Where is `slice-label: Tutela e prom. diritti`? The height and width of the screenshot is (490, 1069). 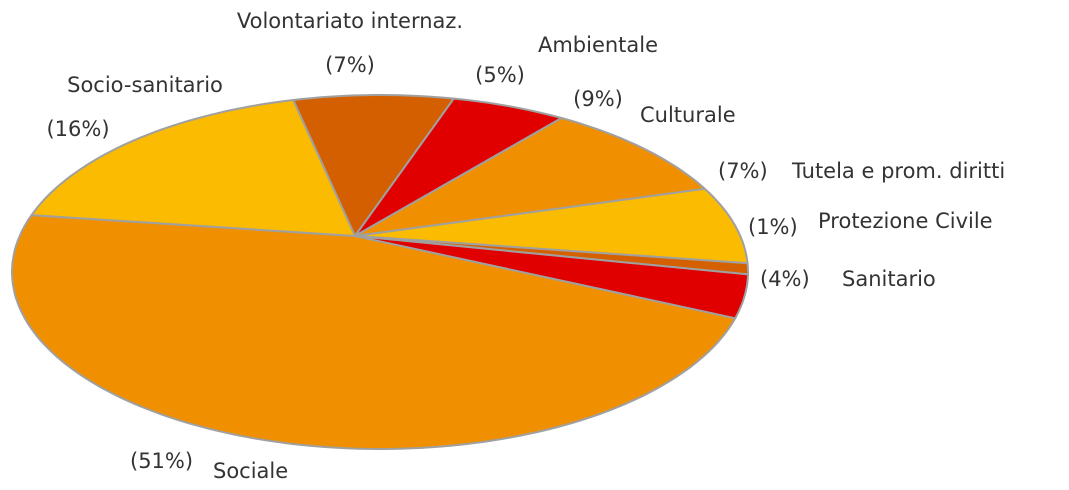 slice-label: Tutela e prom. diritti is located at coordinates (898, 171).